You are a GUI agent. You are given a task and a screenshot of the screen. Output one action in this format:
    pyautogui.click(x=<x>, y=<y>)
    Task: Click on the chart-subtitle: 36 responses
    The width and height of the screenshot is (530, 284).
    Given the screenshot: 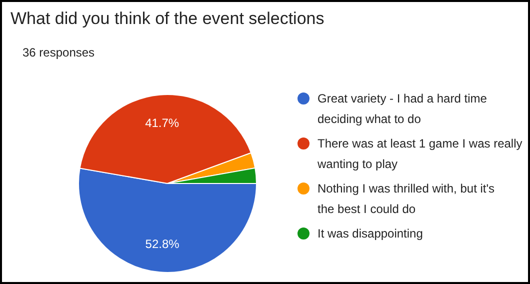 What is the action you would take?
    pyautogui.click(x=58, y=53)
    